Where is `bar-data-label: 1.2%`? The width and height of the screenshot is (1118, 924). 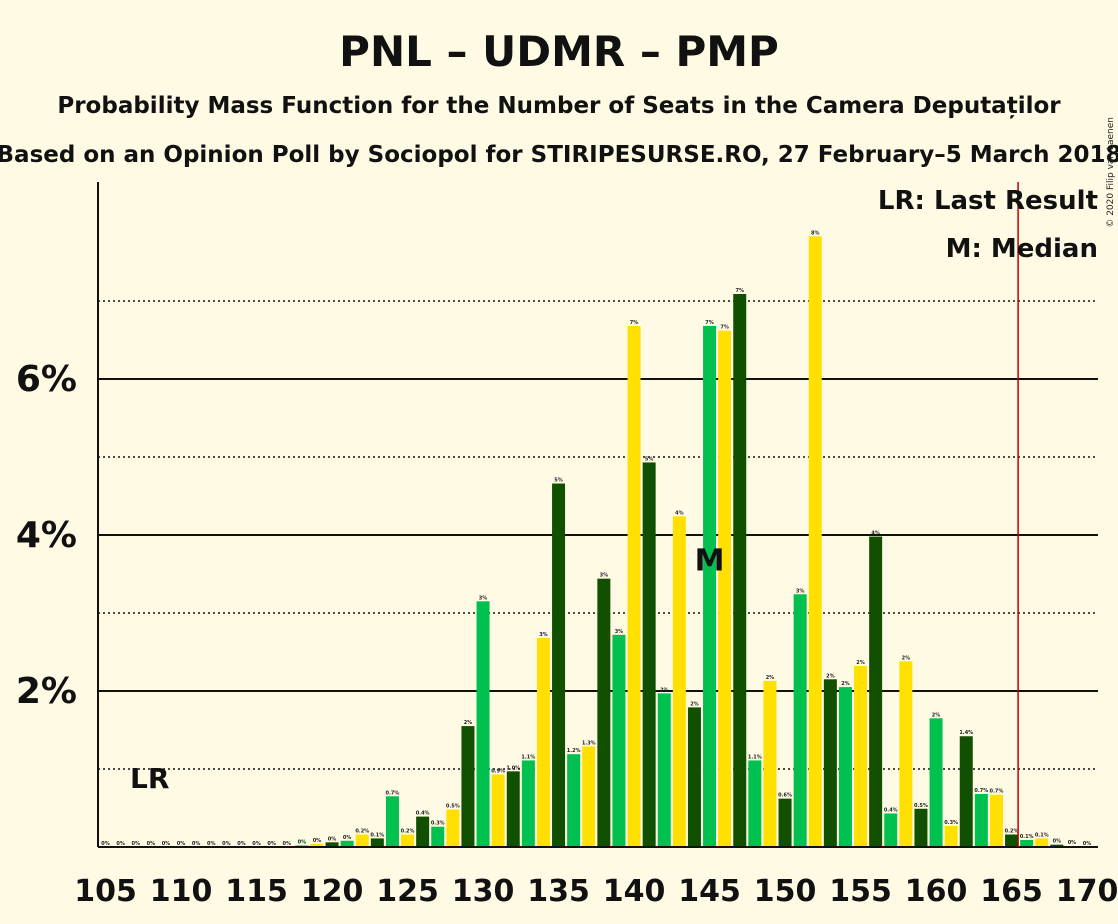 bar-data-label: 1.2% is located at coordinates (574, 751).